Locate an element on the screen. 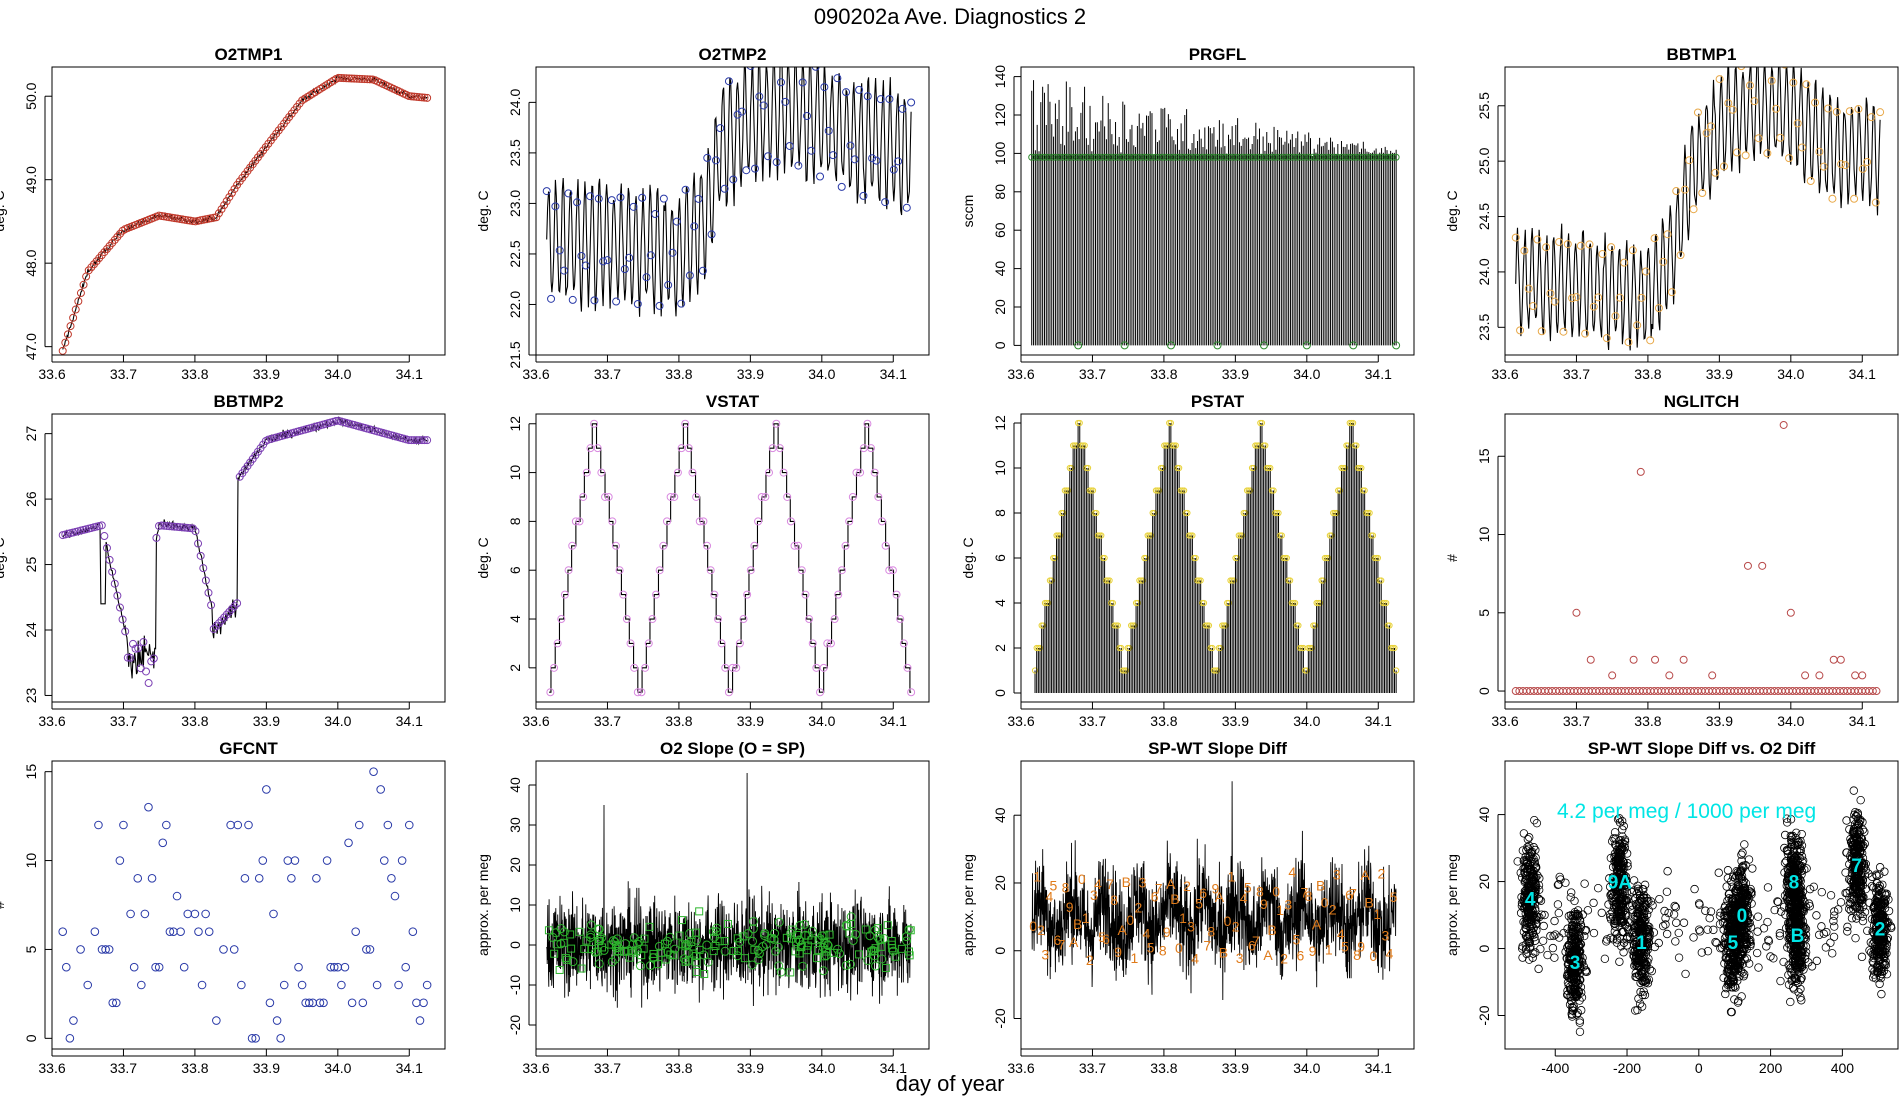 The height and width of the screenshot is (1100, 1900). digit-marker: 5 is located at coordinates (1248, 887).